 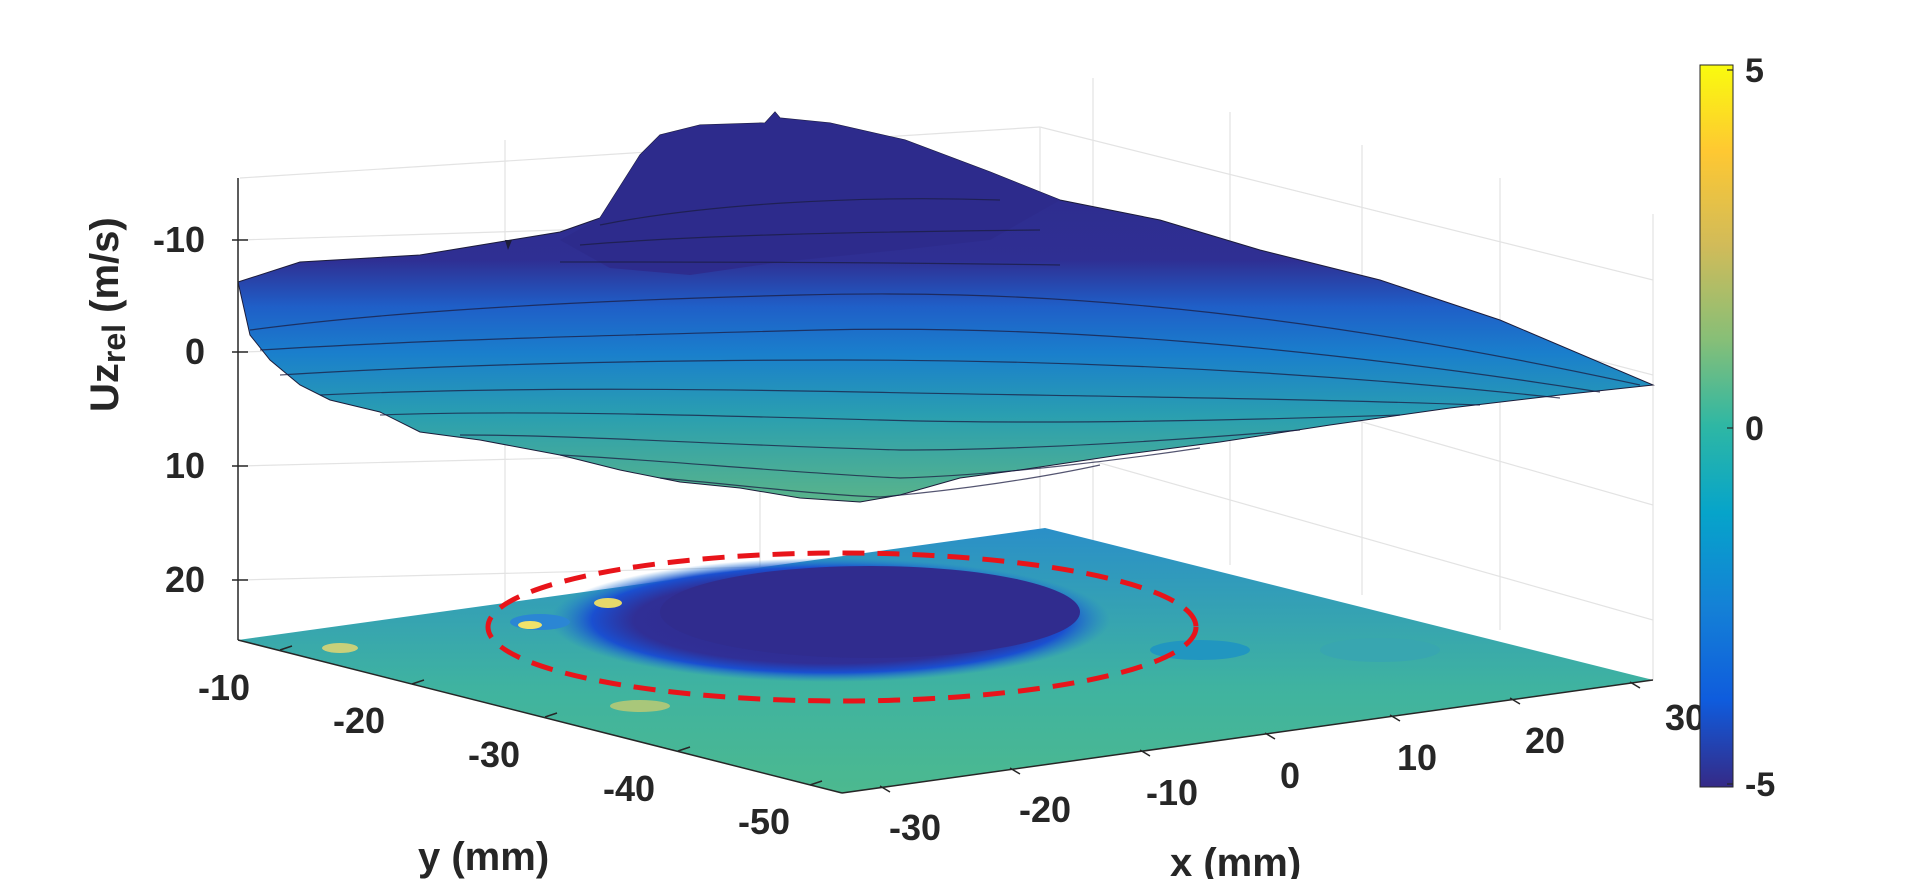 I want to click on z-axis-label-subscript: rel, so click(x=114, y=343).